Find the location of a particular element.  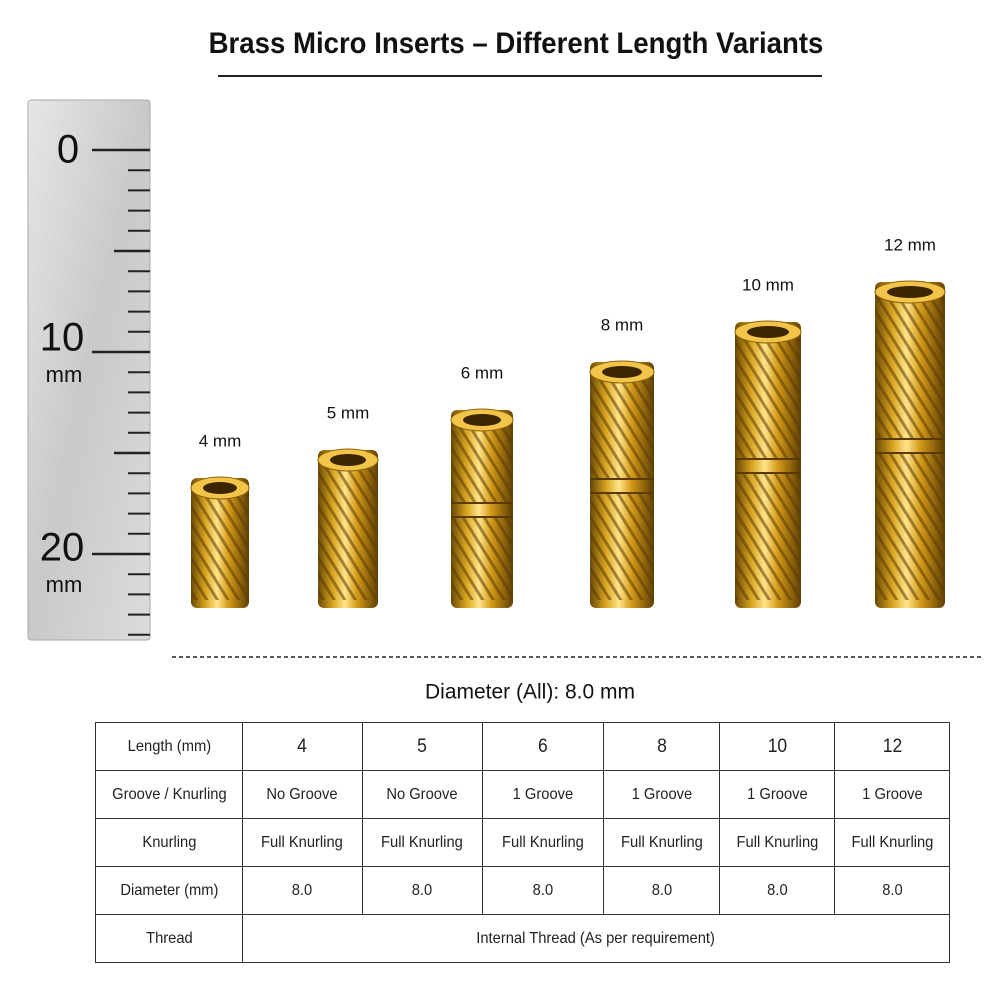

ruler-number: 20 is located at coordinates (62, 548).